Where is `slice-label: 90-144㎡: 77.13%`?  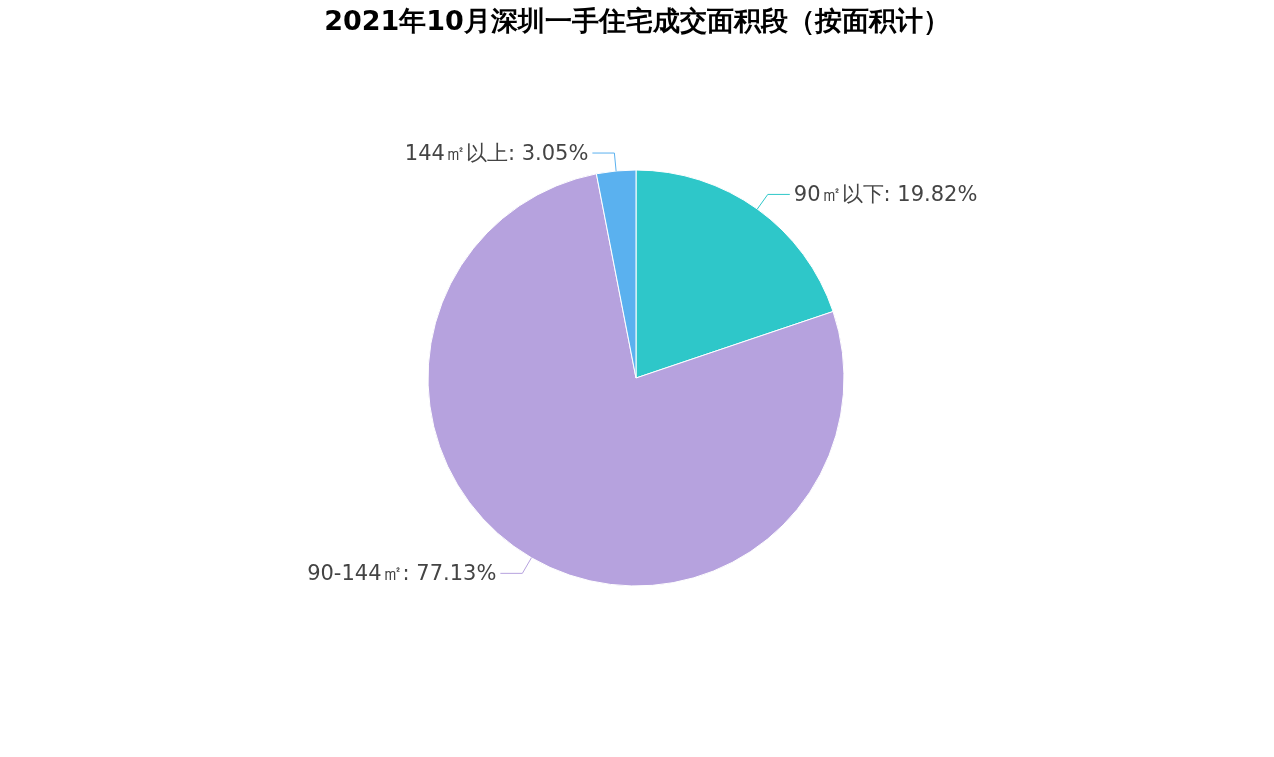 slice-label: 90-144㎡: 77.13% is located at coordinates (402, 573).